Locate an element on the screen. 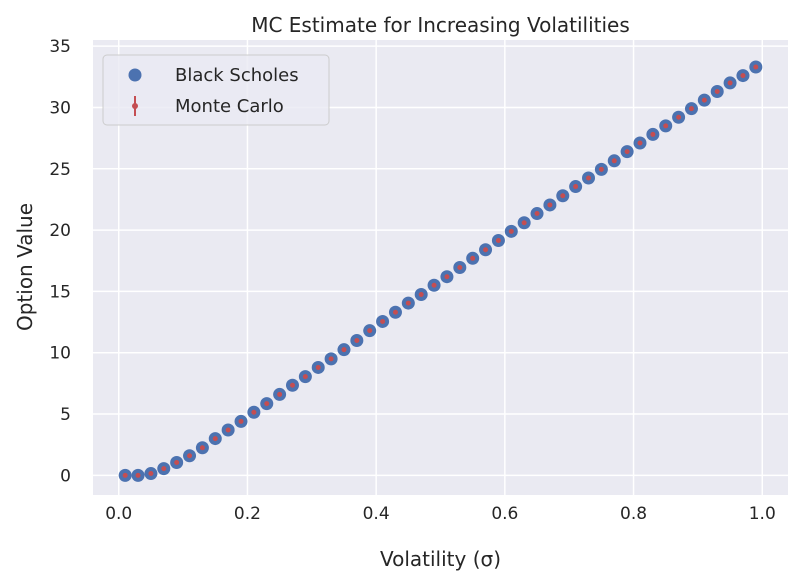 This screenshot has width=810, height=588. legend: Black Scholes Monte Carlo is located at coordinates (216, 90).